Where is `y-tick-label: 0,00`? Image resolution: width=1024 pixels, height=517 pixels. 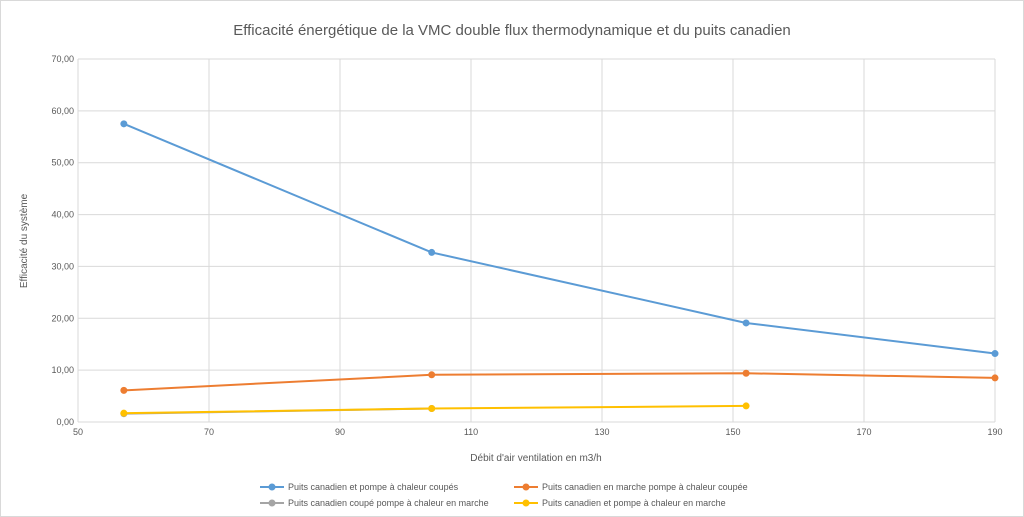 y-tick-label: 0,00 is located at coordinates (65, 422).